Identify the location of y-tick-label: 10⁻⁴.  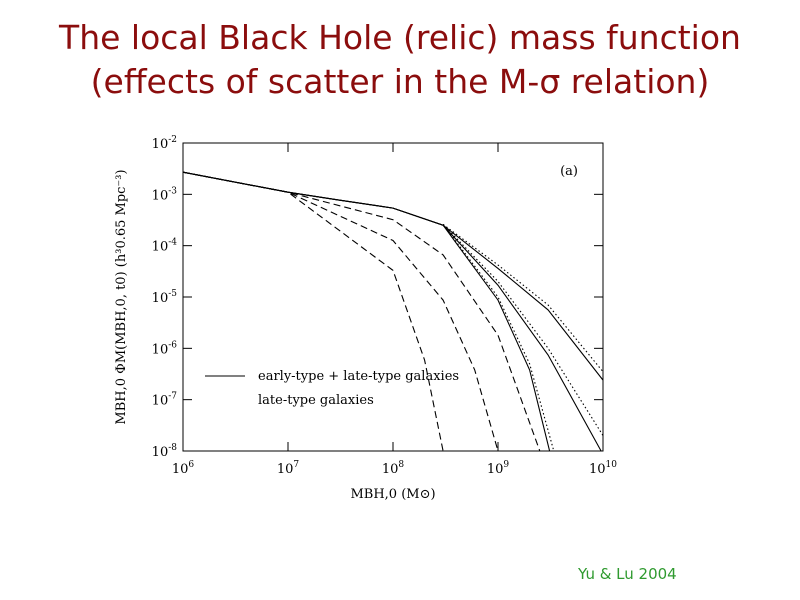
(165, 246).